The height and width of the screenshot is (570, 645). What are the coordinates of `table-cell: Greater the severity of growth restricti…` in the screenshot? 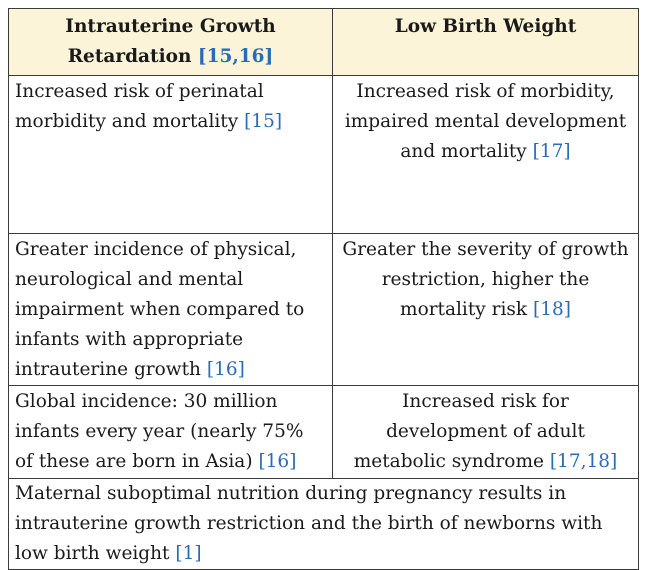 It's located at (485, 309).